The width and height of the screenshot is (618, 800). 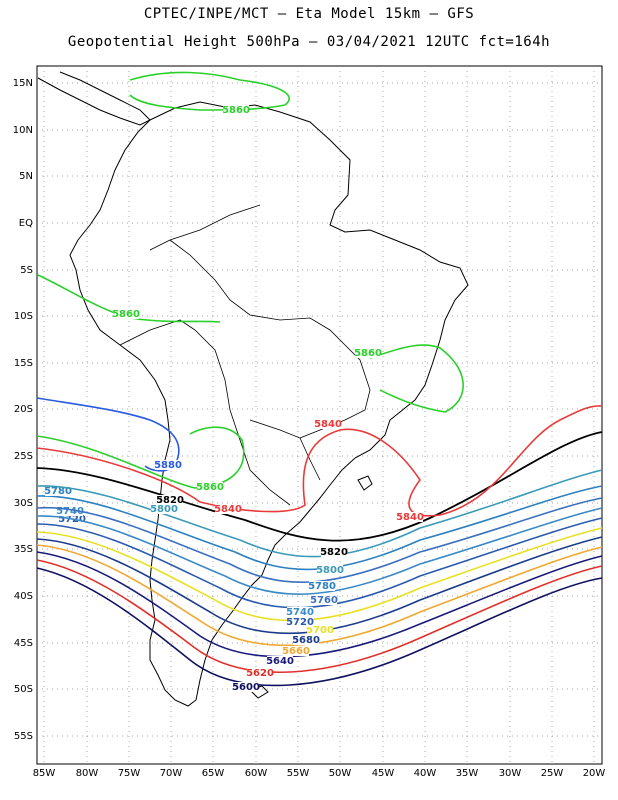 I want to click on lon-tick-label: 80W, so click(x=87, y=773).